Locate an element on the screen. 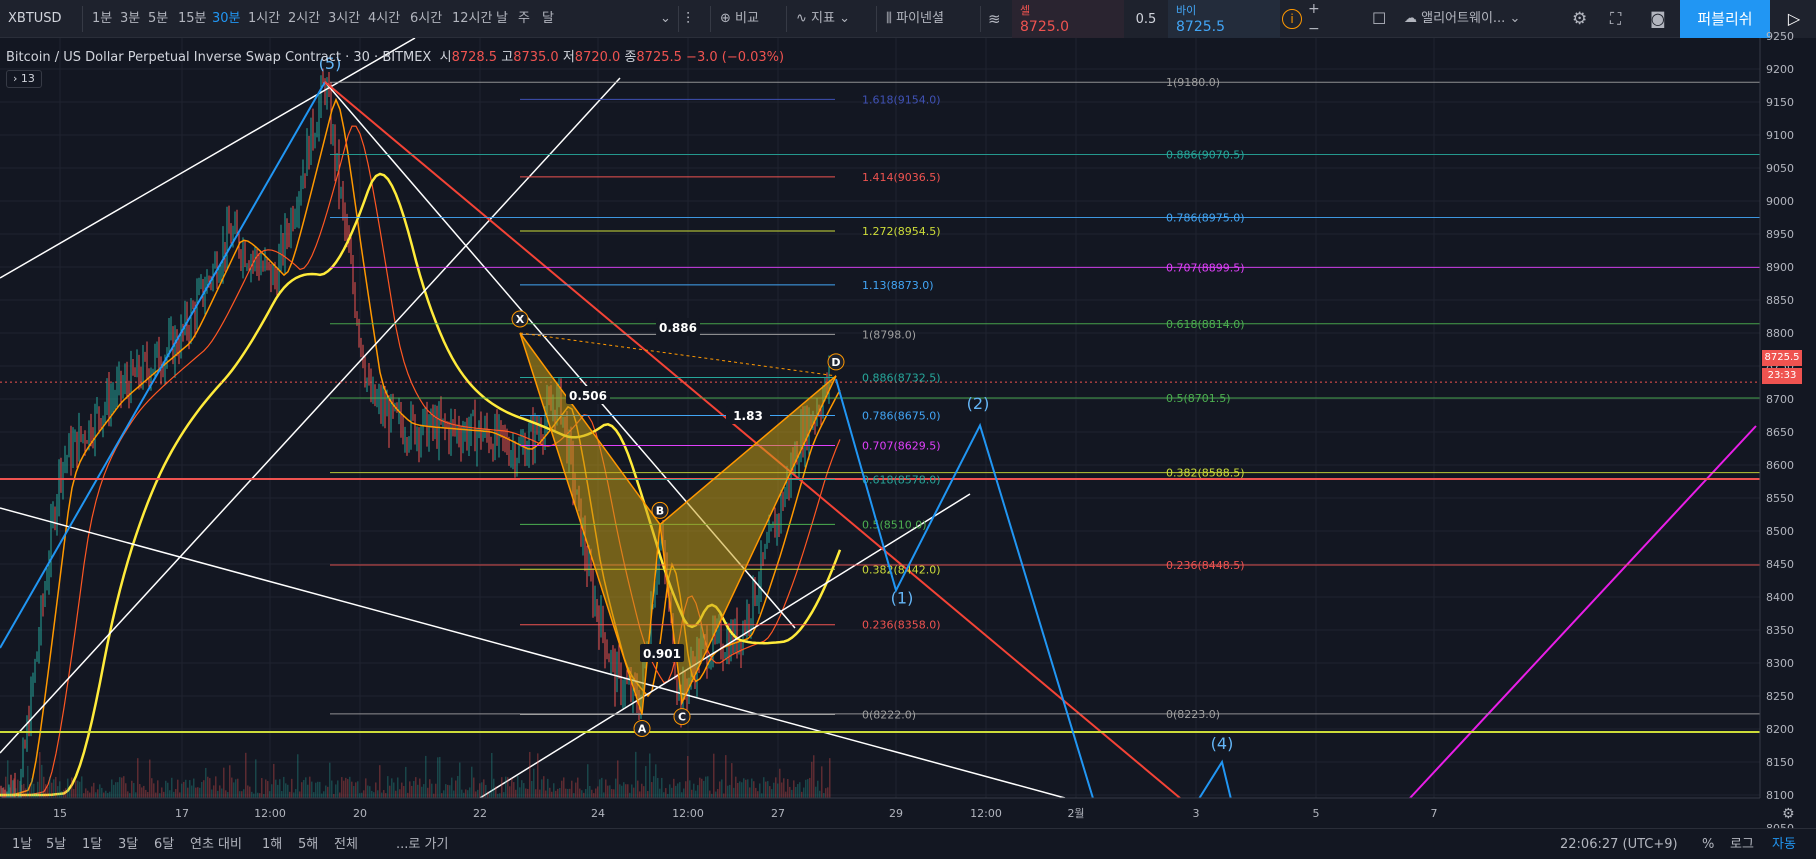 The width and height of the screenshot is (1816, 859). zoom-in-icon: + is located at coordinates (1314, 9).